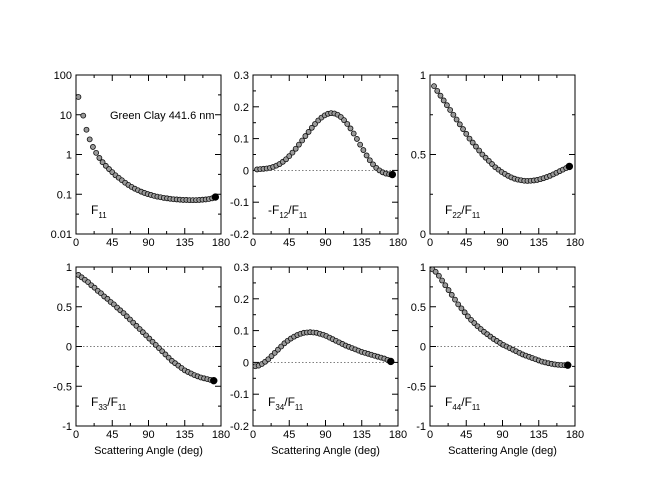 The height and width of the screenshot is (502, 650). Describe the element at coordinates (109, 403) in the screenshot. I see `panel-label: F33/F11` at that location.